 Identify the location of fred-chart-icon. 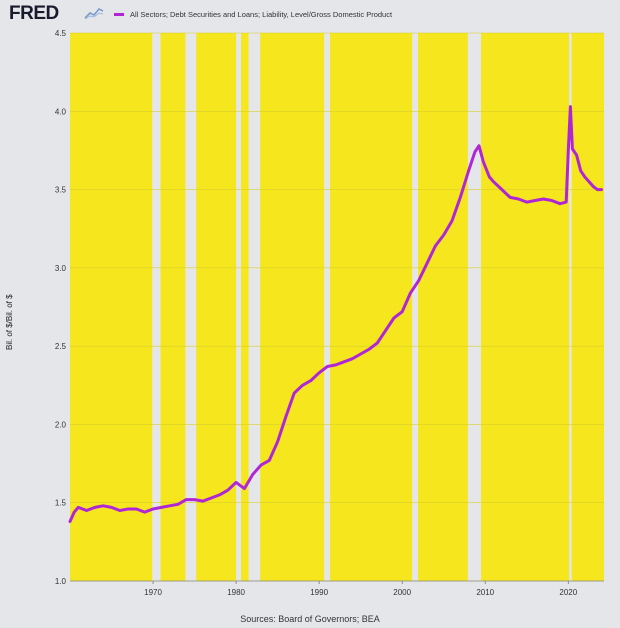
(94, 14).